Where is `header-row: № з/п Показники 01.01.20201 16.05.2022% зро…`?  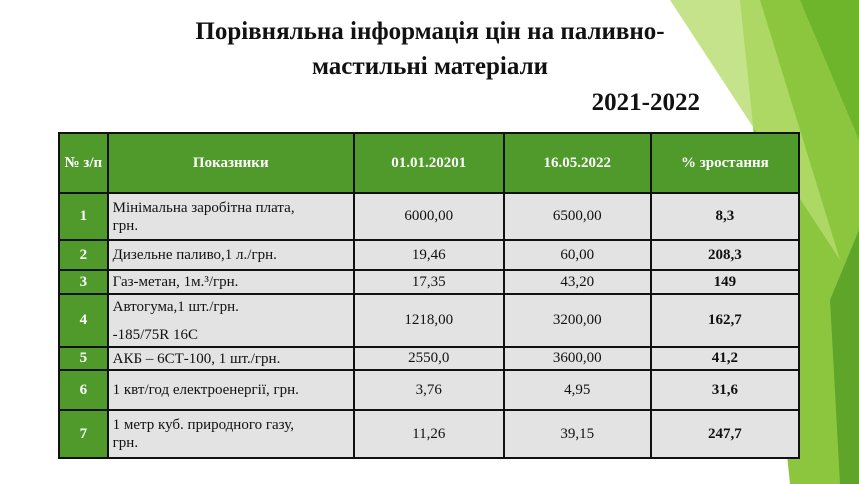
header-row: № з/п Показники 01.01.20201 16.05.2022% зро… is located at coordinates (429, 163).